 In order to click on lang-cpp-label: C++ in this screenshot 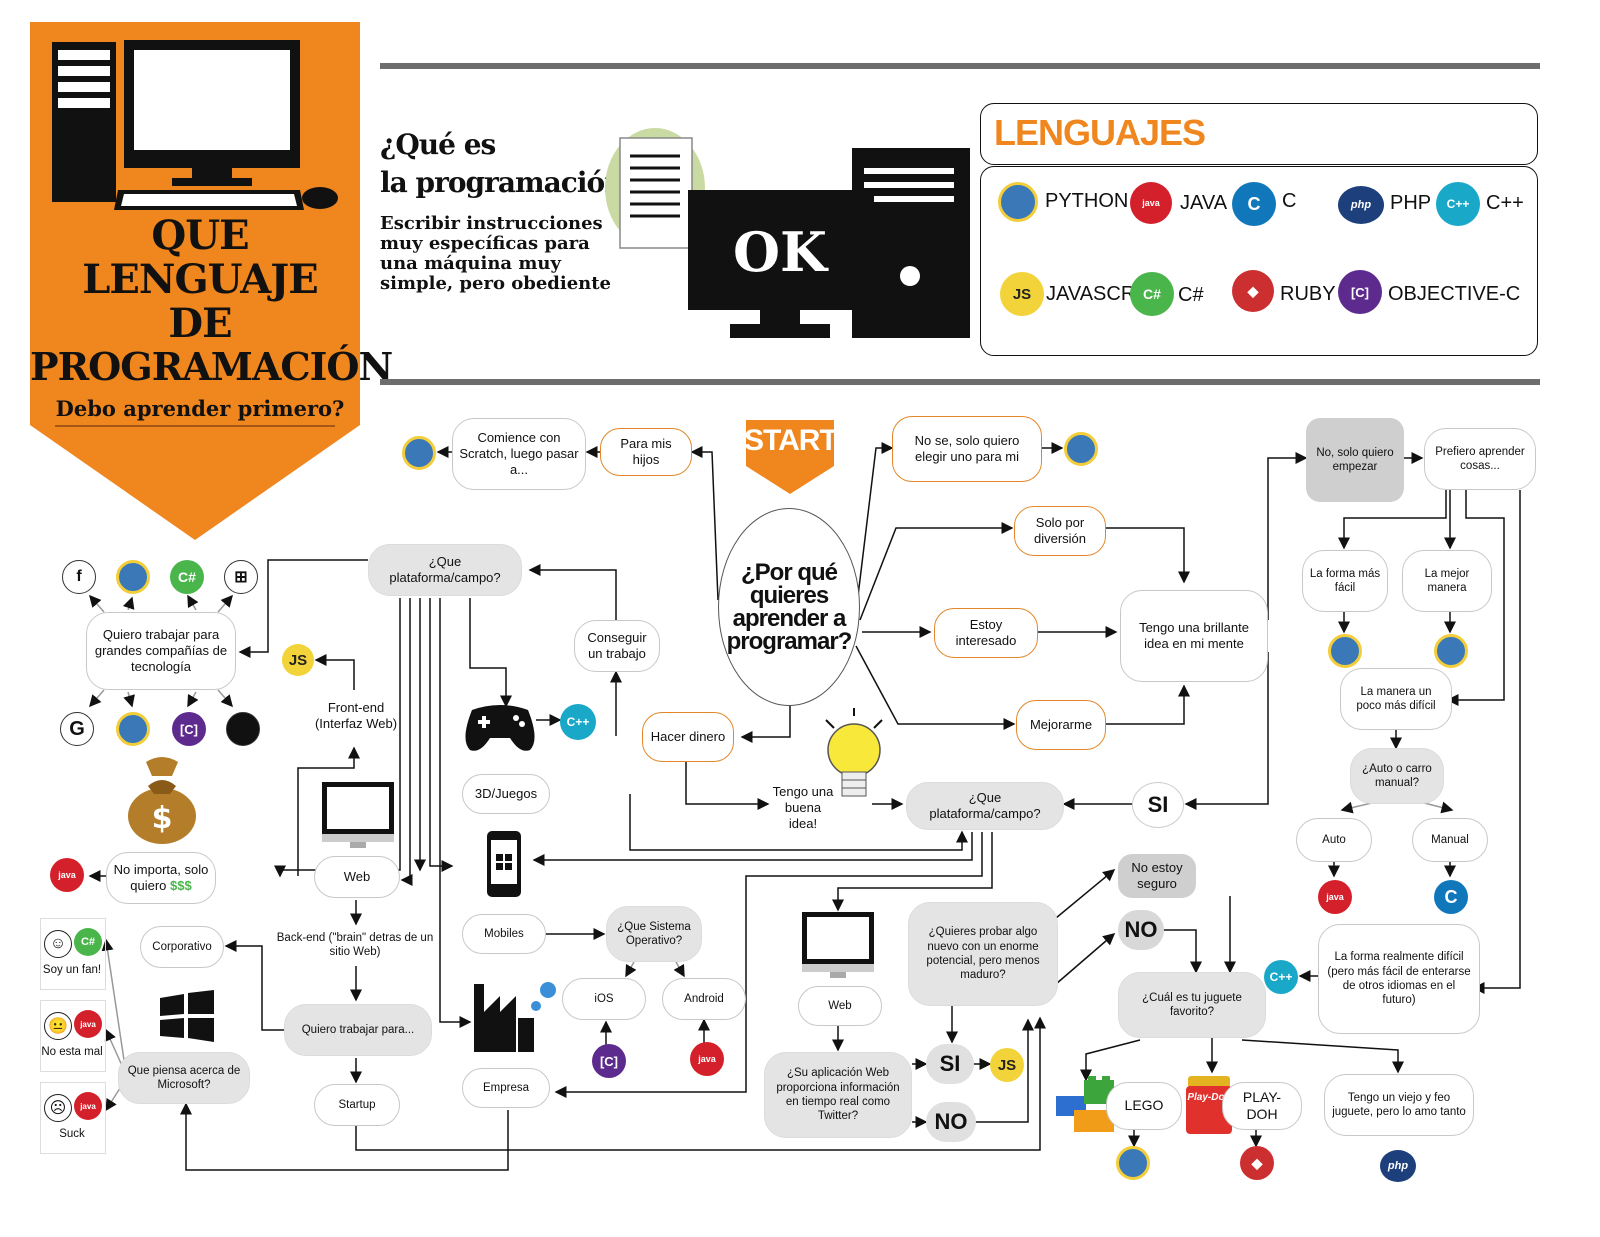, I will do `click(1505, 203)`.